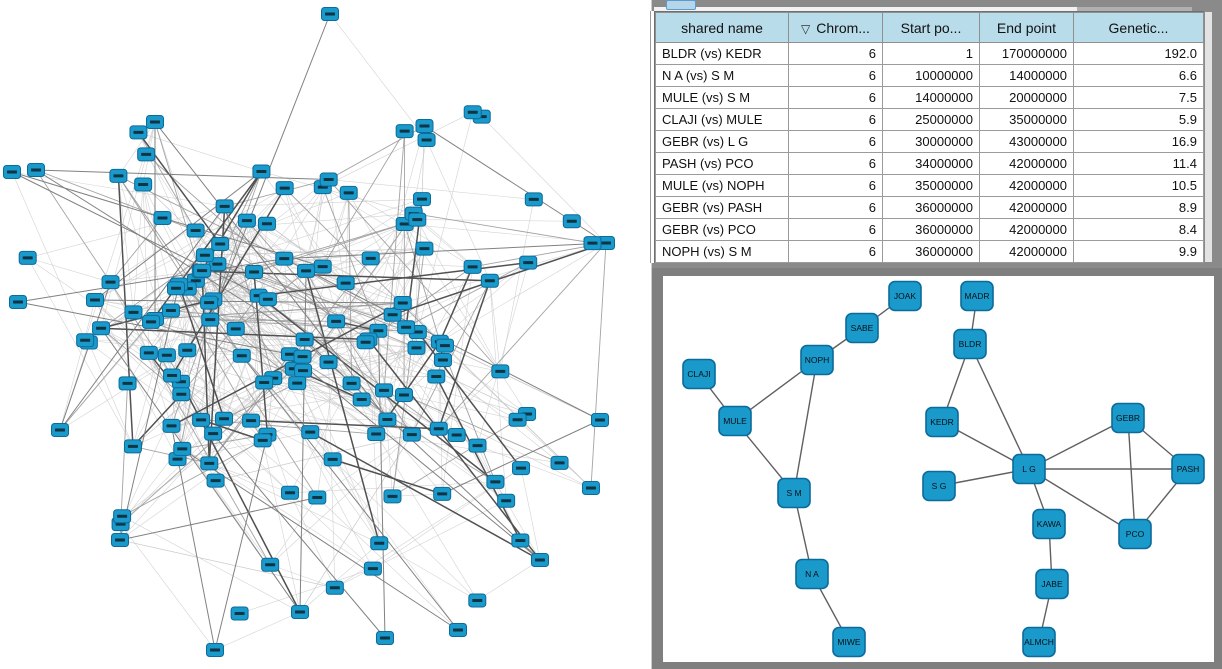 Image resolution: width=1222 pixels, height=669 pixels. I want to click on filter-icon: ▽, so click(806, 28).